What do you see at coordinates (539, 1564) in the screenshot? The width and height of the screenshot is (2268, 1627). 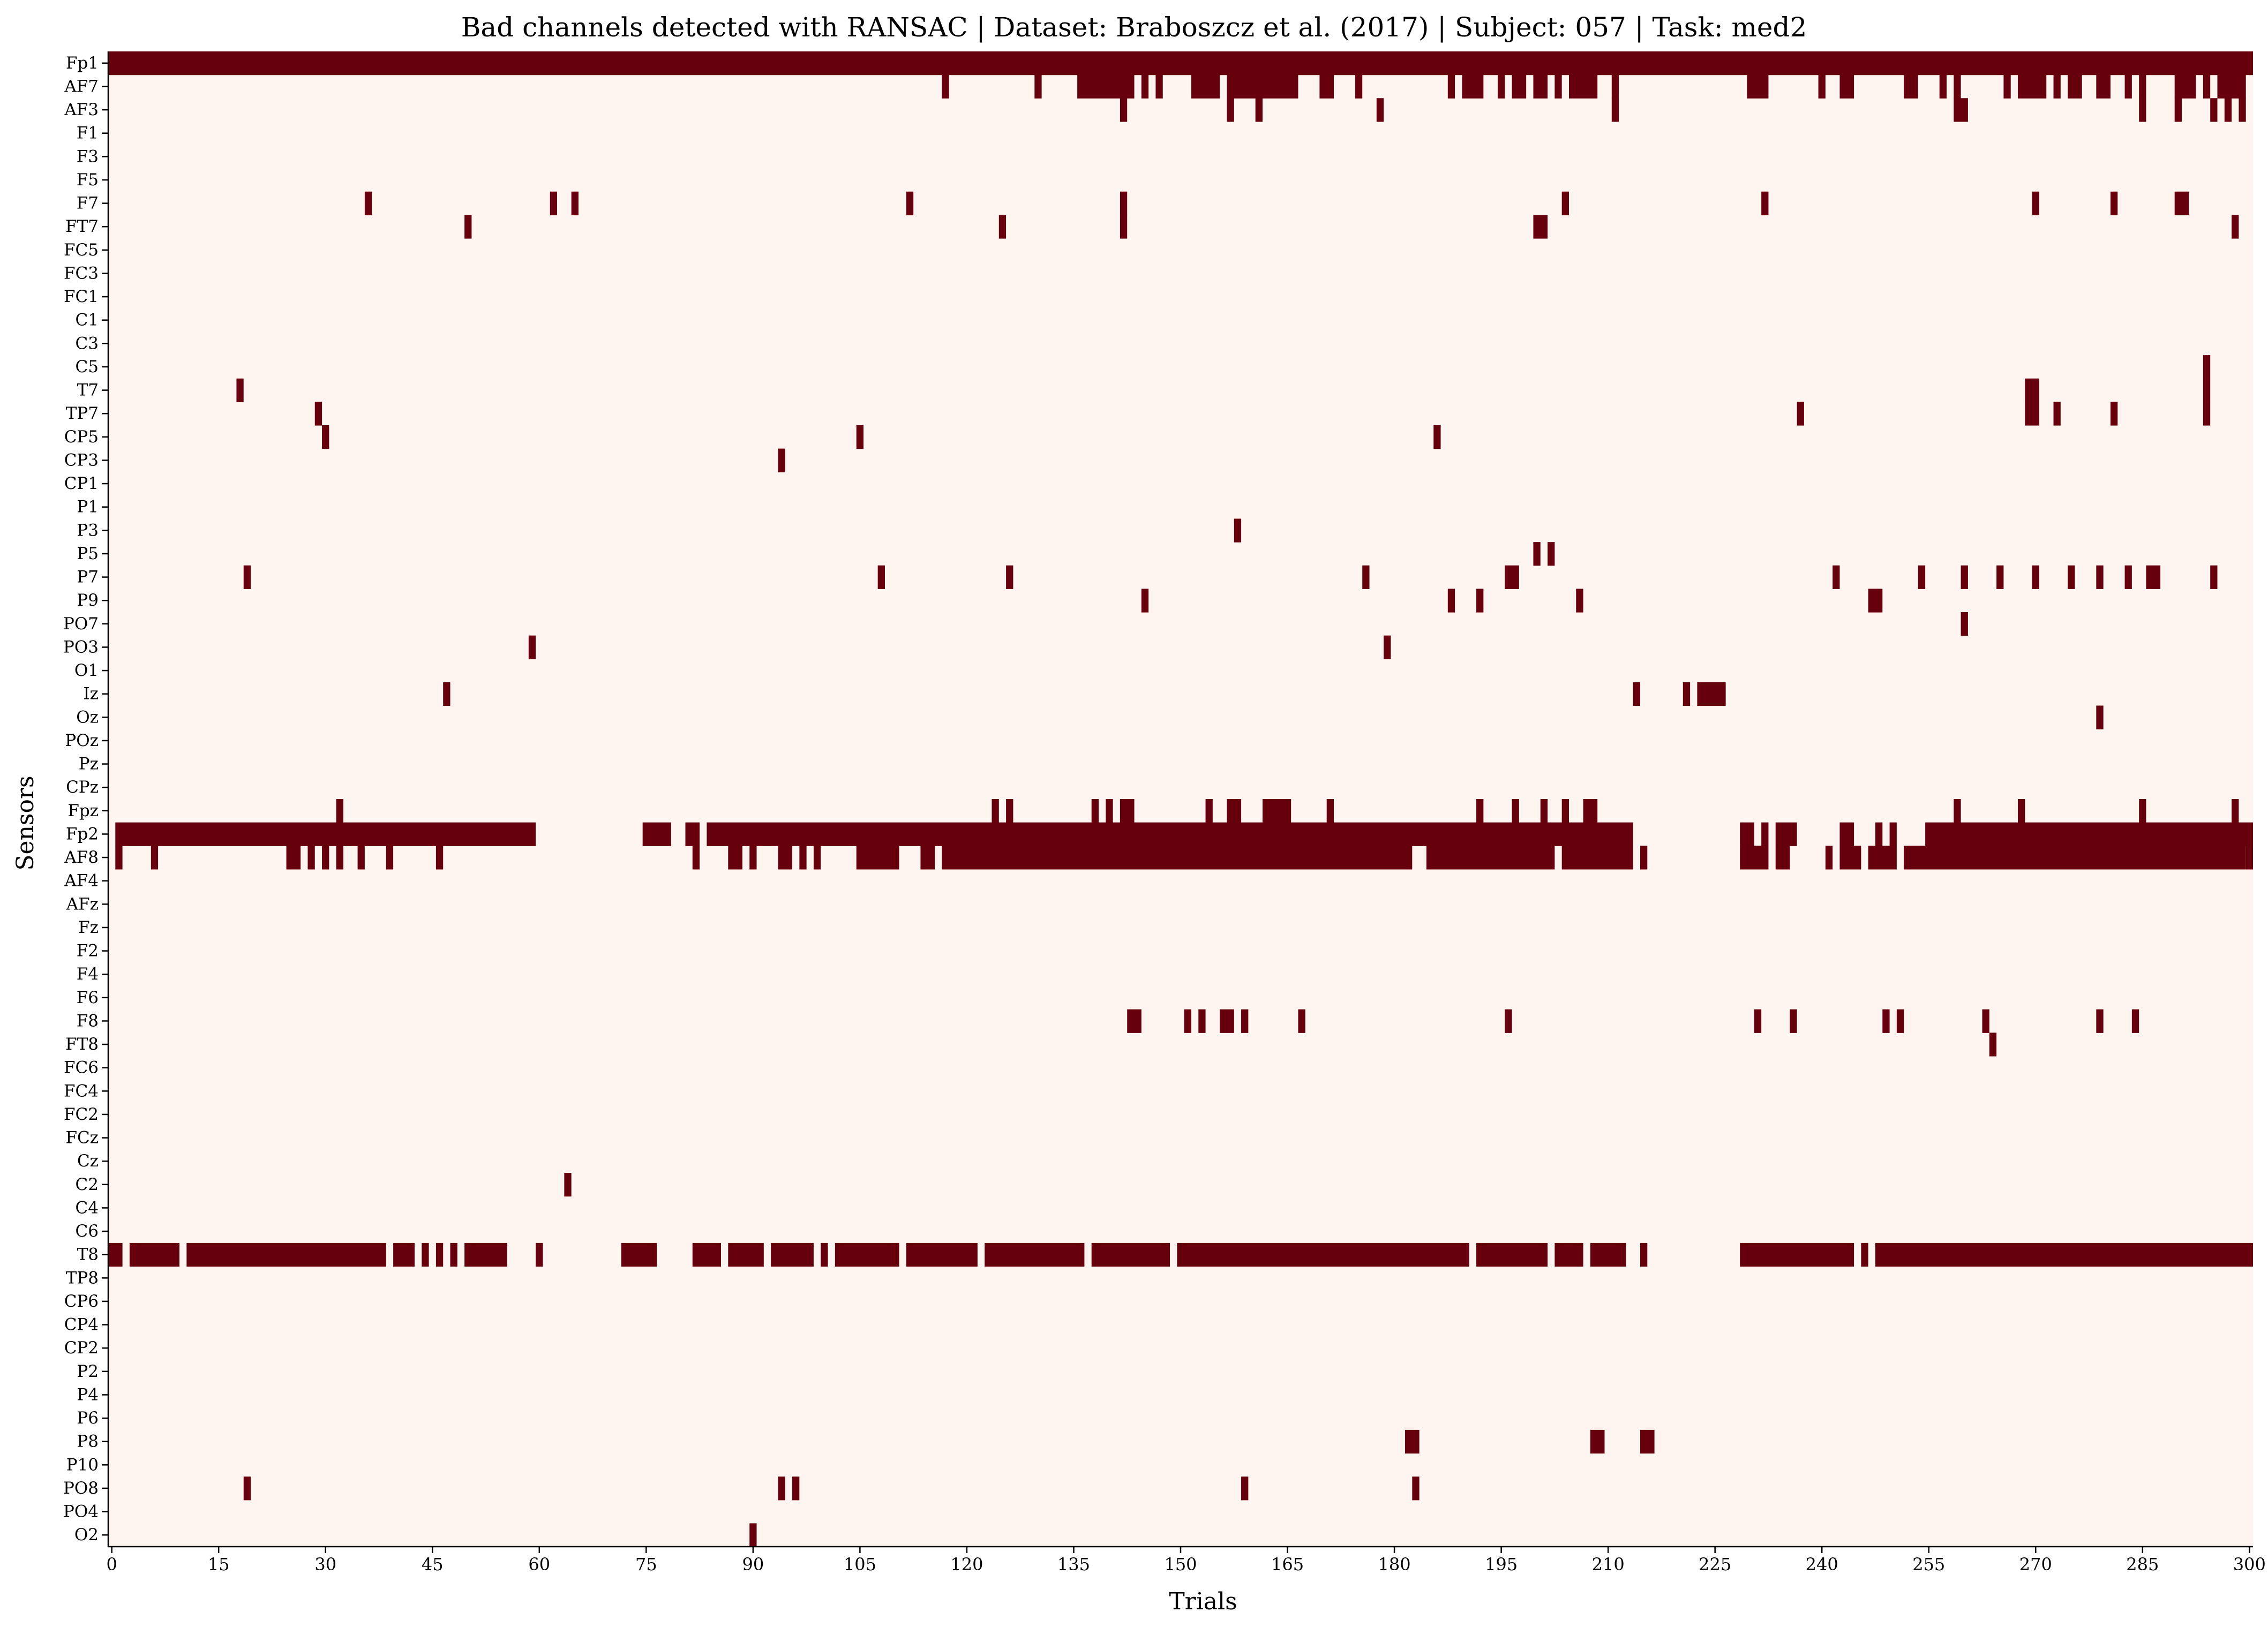 I see `x-tick-label-60: 60` at bounding box center [539, 1564].